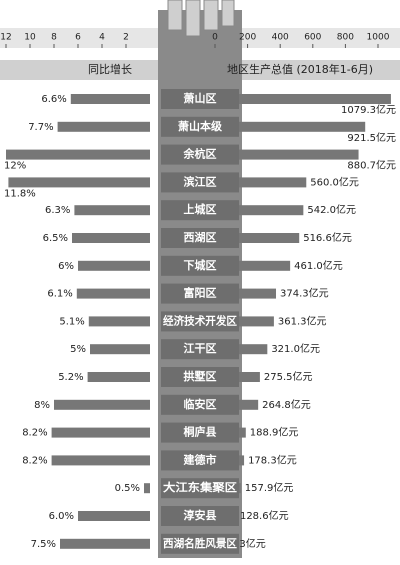 Image resolution: width=400 pixels, height=565 pixels. I want to click on category-label: 经济技术开发区, so click(200, 320).